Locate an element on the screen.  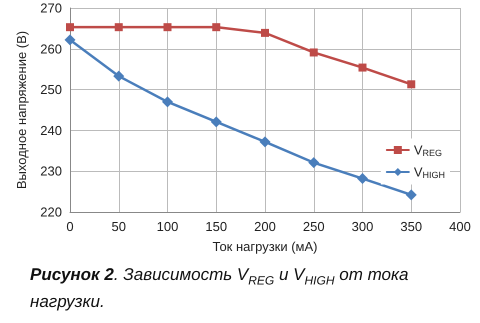
x-axis-title: Ток нагрузки (мА) is located at coordinates (265, 246).